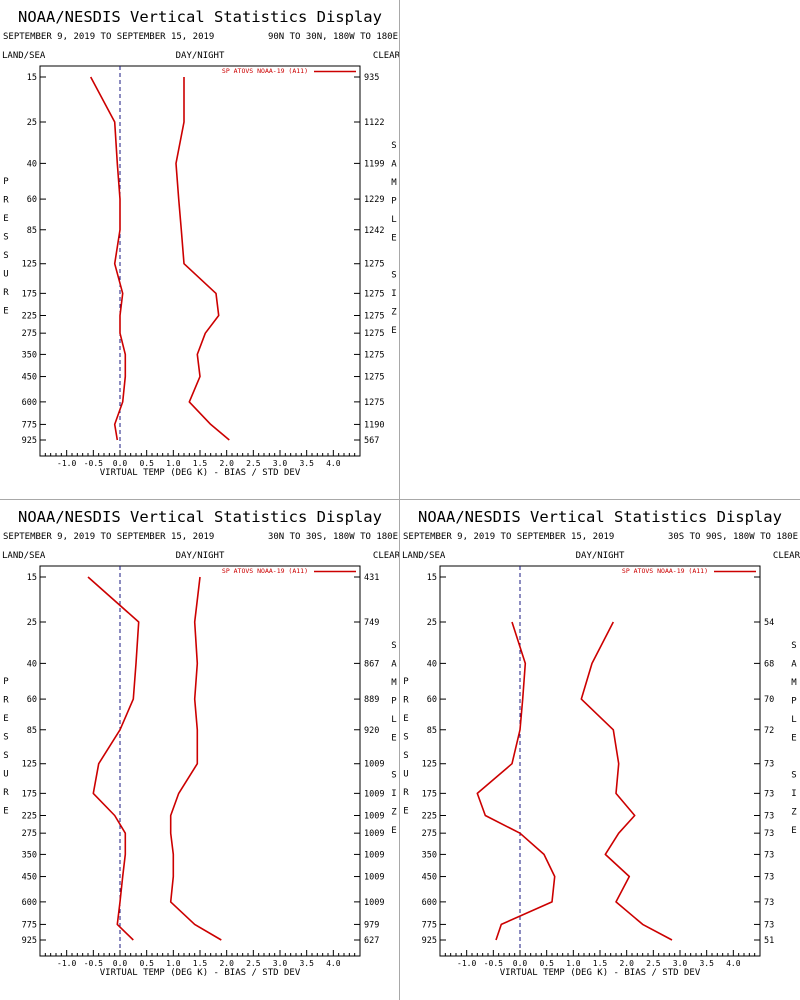 Image resolution: width=800 pixels, height=1000 pixels. I want to click on chart-title: NOAA/NESDIS Vertical Statistics Display, so click(600, 517).